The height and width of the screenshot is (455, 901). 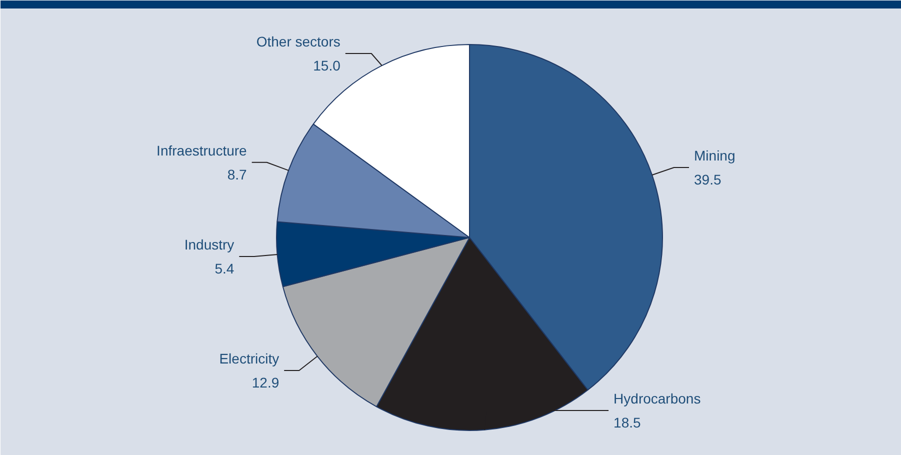 What do you see at coordinates (249, 358) in the screenshot?
I see `slice-label: Electricity` at bounding box center [249, 358].